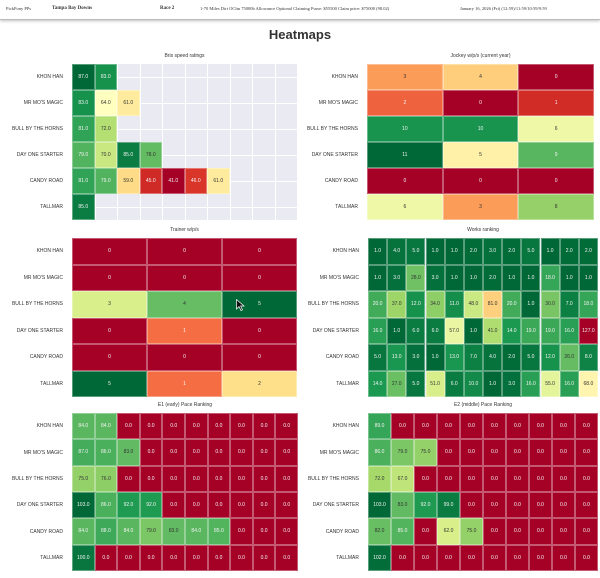 The height and width of the screenshot is (578, 600). I want to click on app-name: PickPony PPs, so click(19, 8).